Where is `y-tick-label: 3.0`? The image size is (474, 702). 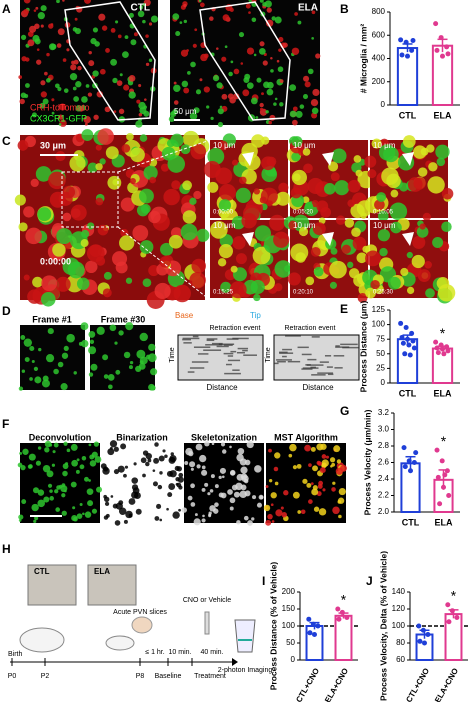
y-tick-label: 3.0 is located at coordinates (384, 429).